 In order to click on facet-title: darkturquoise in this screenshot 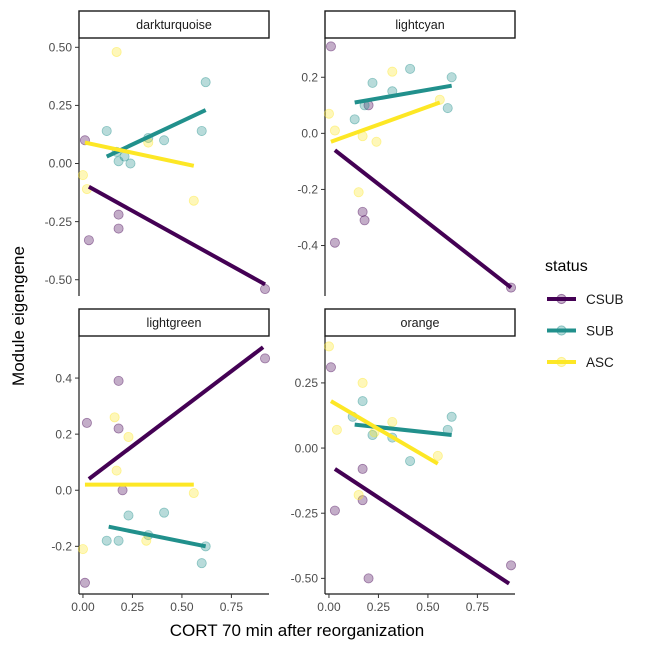, I will do `click(174, 25)`.